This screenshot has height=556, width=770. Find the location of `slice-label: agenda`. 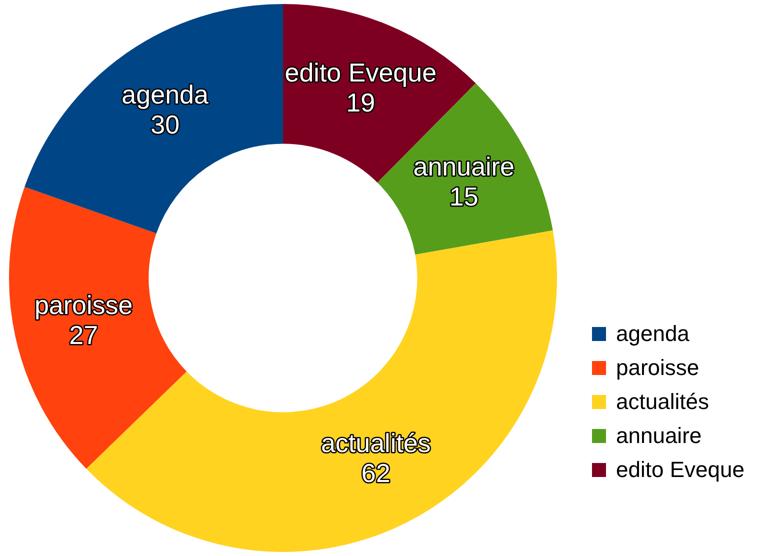

slice-label: agenda is located at coordinates (165, 95).